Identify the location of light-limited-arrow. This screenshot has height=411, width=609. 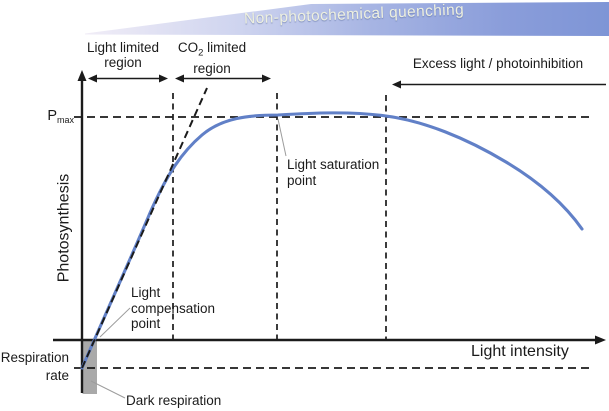
(128, 78).